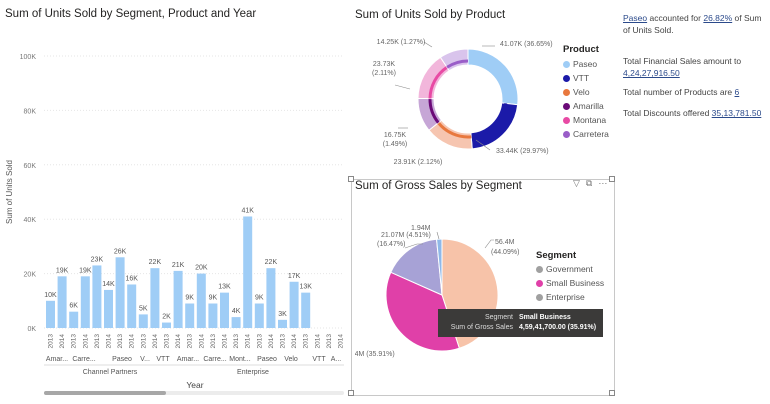  What do you see at coordinates (586, 120) in the screenshot?
I see `legend-item: Montana` at bounding box center [586, 120].